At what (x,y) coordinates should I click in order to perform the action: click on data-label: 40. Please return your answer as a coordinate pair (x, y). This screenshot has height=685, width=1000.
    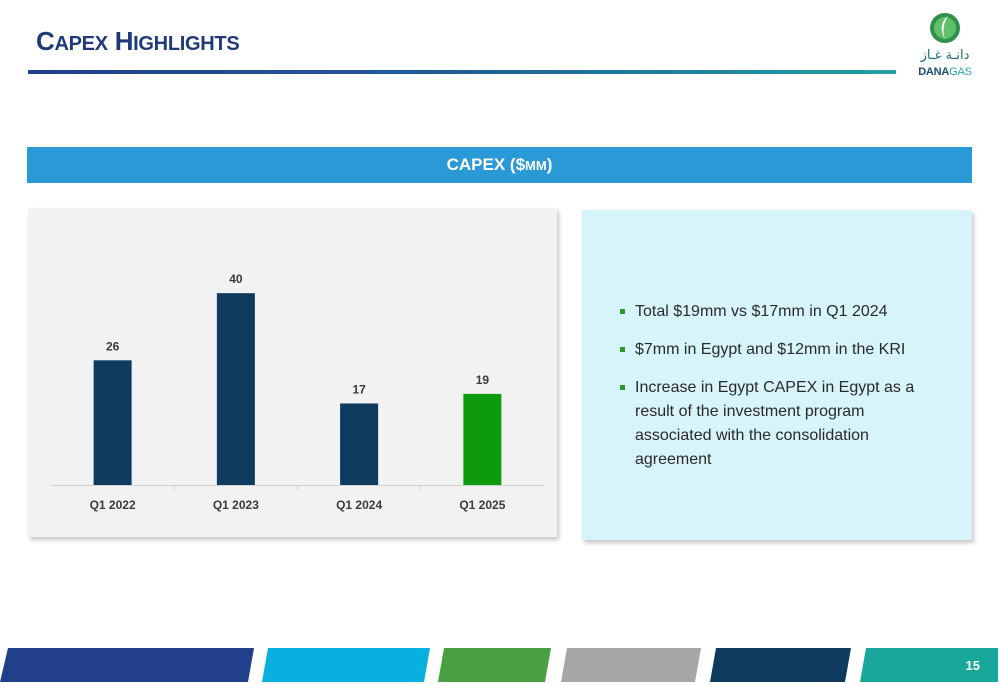
    Looking at the image, I should click on (236, 279).